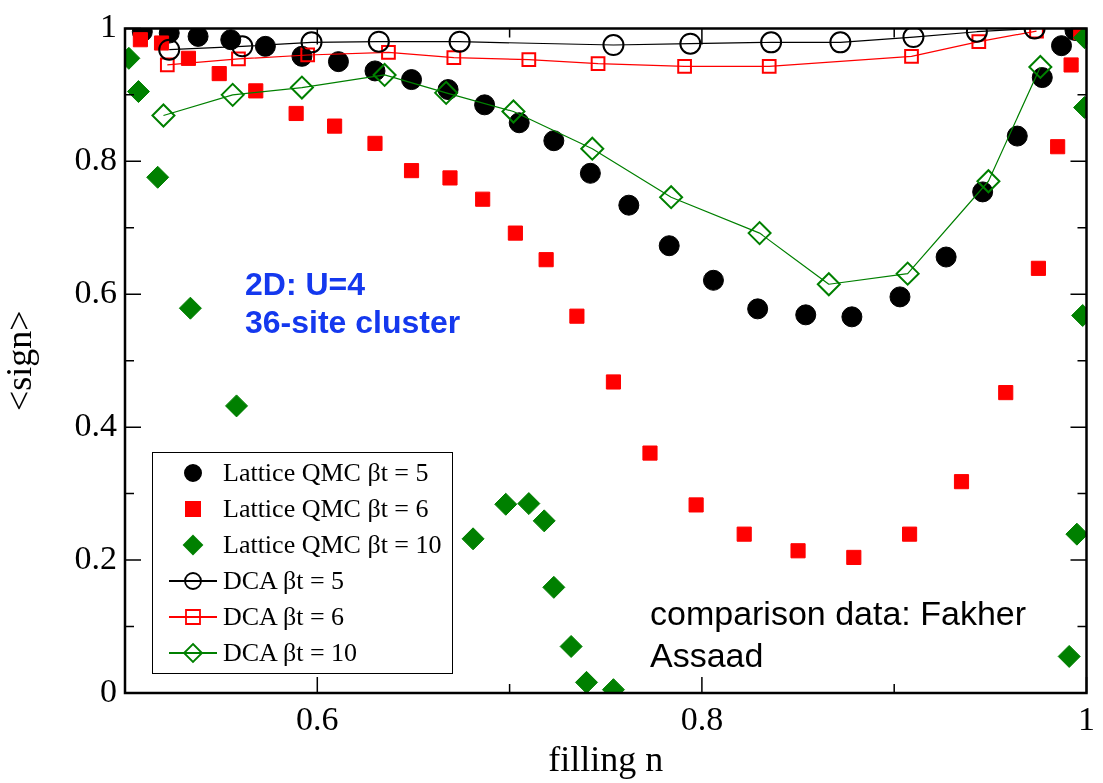 This screenshot has width=1103, height=783. What do you see at coordinates (284, 581) in the screenshot?
I see `legend-label: DCA βt = 5` at bounding box center [284, 581].